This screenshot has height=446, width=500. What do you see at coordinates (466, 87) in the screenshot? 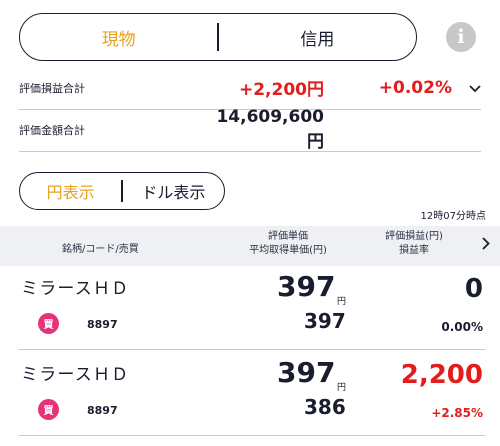
I see `chevron-down-icon` at bounding box center [466, 87].